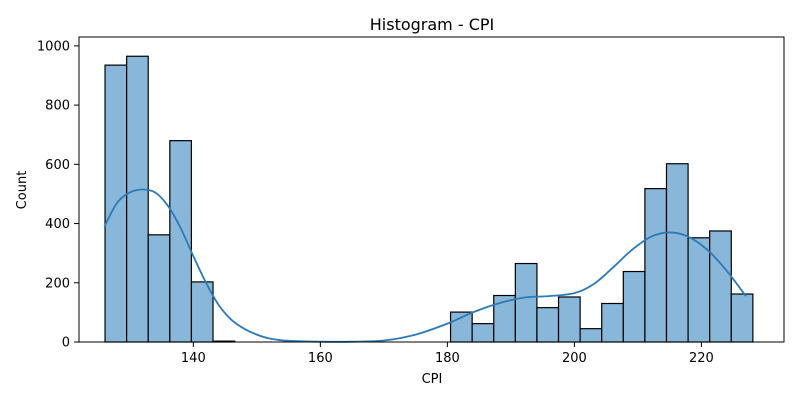 This screenshot has height=400, width=800. I want to click on y-tick-label: 1000, so click(53, 46).